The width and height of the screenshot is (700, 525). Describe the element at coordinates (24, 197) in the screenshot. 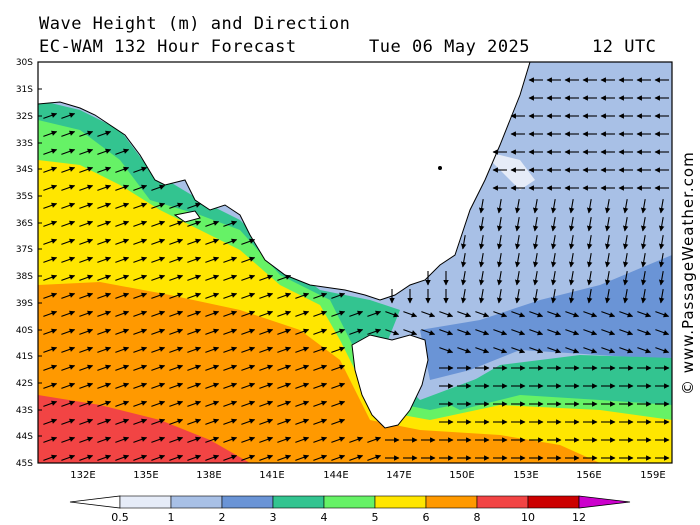

I see `lat-label: 35S` at that location.